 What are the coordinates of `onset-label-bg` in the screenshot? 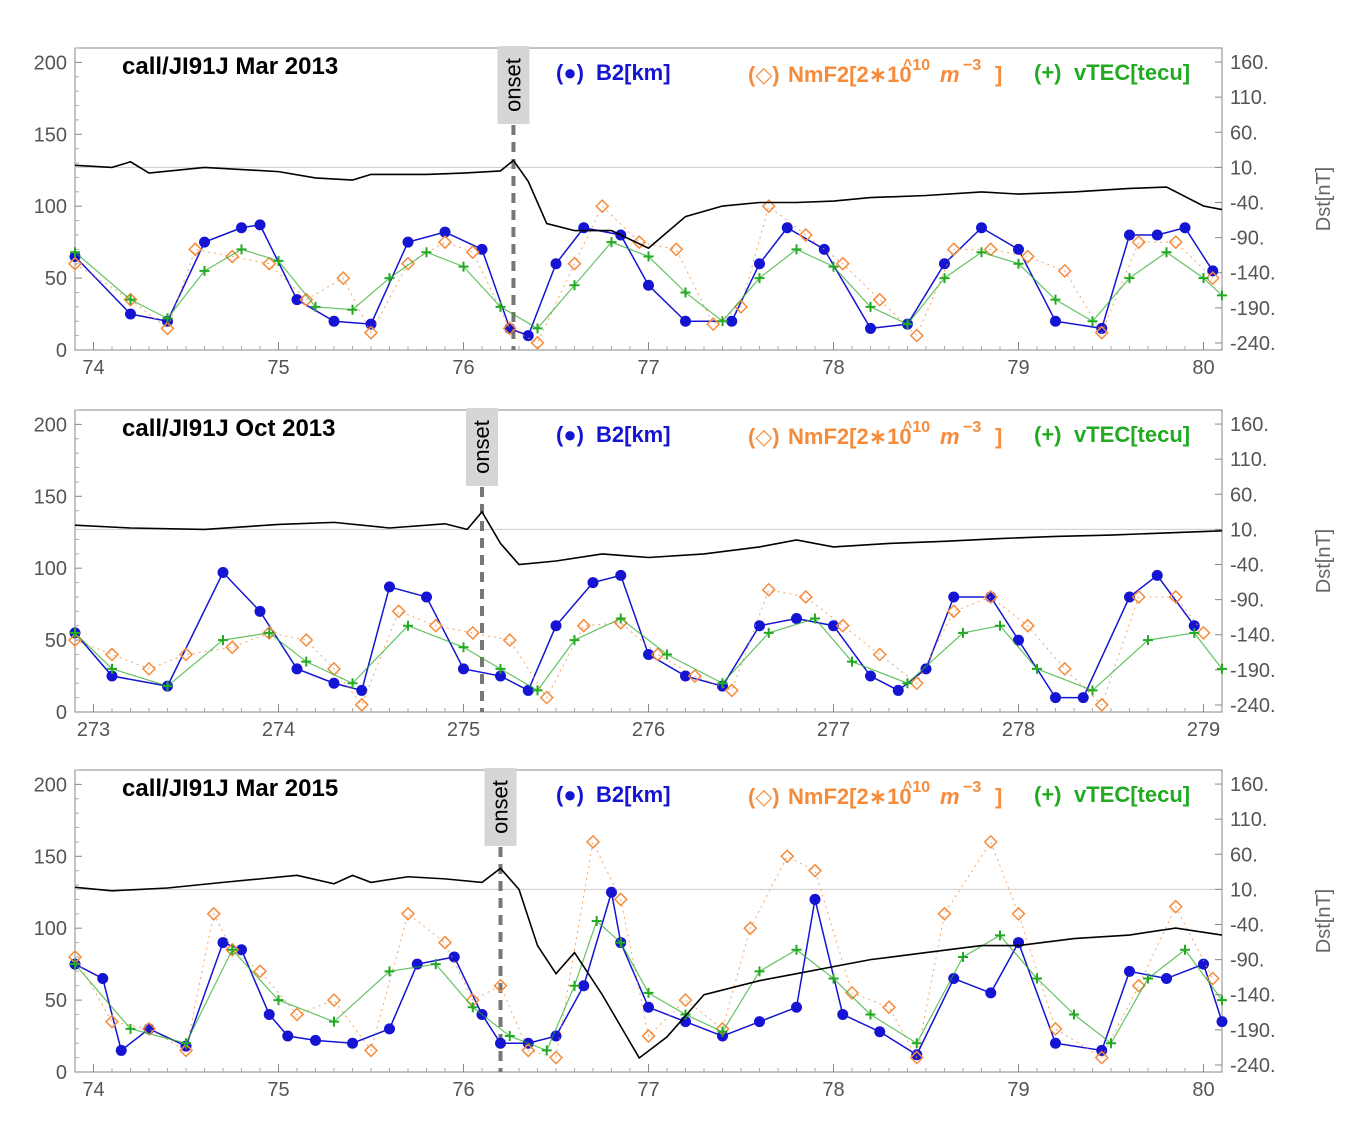 It's located at (482, 447).